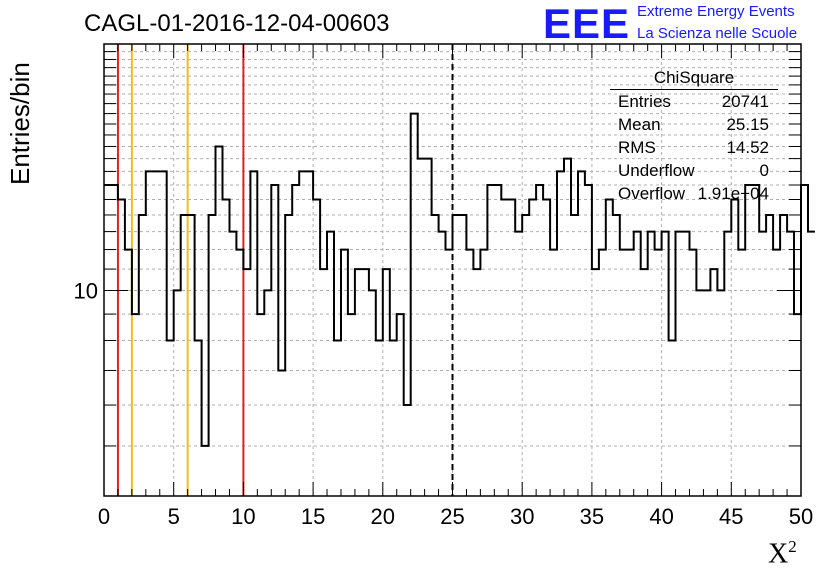  I want to click on stats-value: 1.91e+04, so click(733, 193).